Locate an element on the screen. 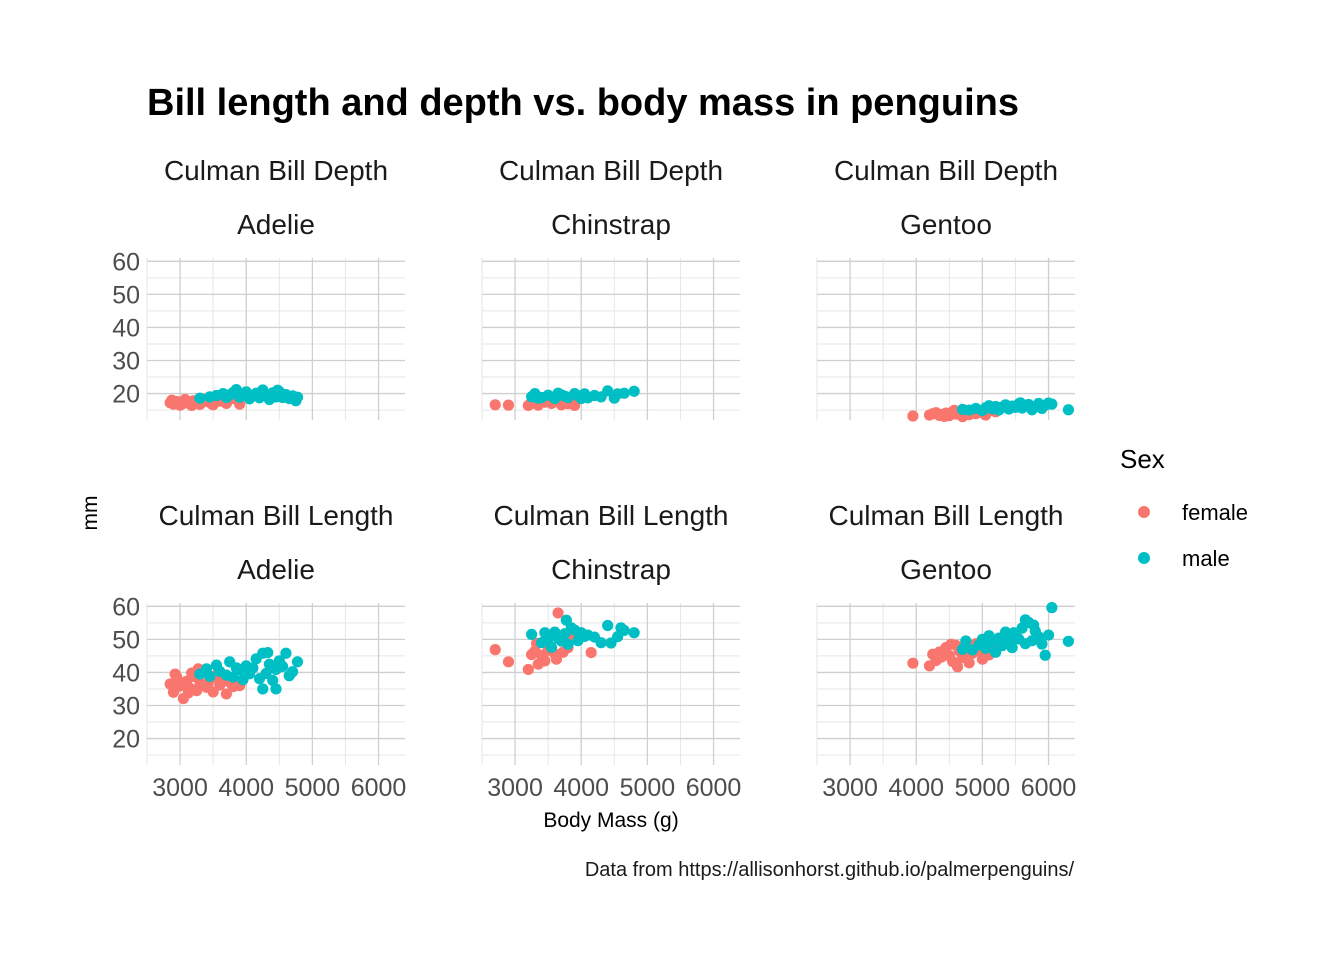 This screenshot has height=960, width=1344. x-tick-label: 3000 is located at coordinates (850, 788).